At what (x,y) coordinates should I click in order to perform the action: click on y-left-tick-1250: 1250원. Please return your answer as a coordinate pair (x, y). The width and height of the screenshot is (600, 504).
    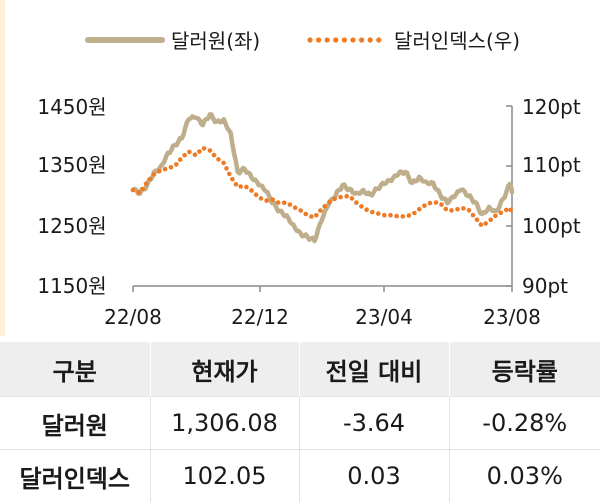
    Looking at the image, I should click on (71, 226).